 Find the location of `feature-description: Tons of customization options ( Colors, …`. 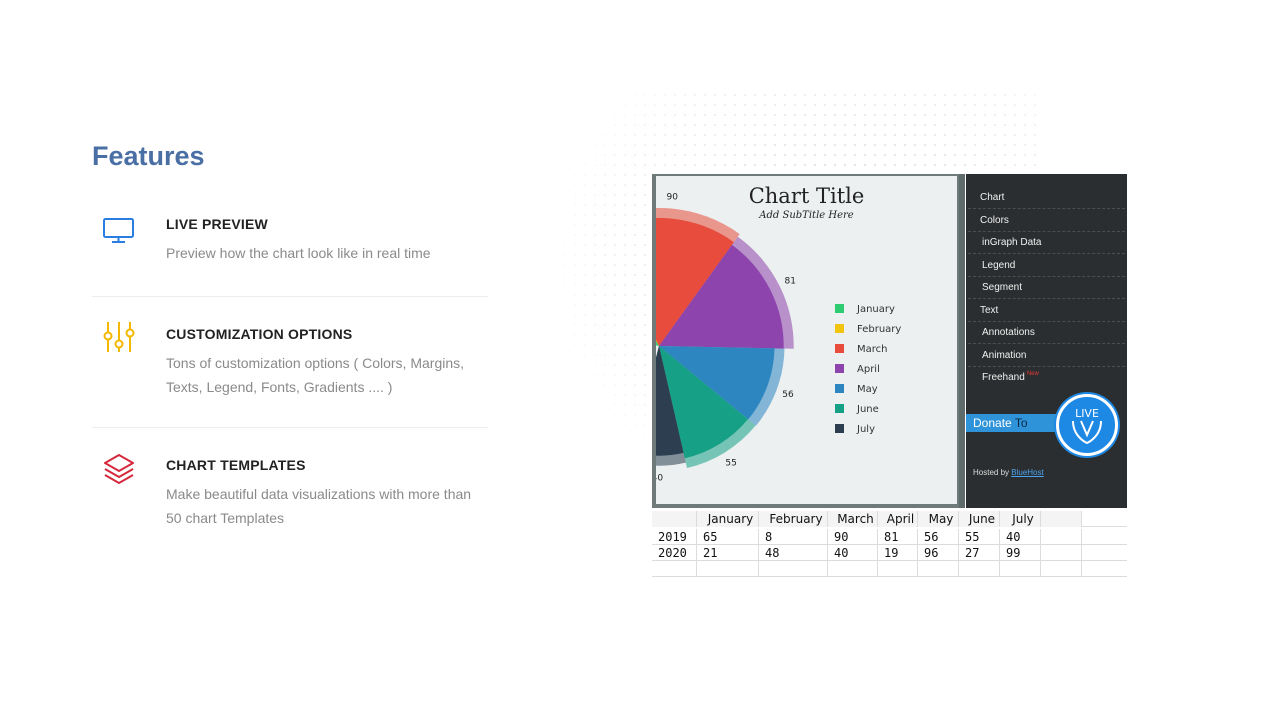

feature-description: Tons of customization options ( Colors, … is located at coordinates (315, 375).